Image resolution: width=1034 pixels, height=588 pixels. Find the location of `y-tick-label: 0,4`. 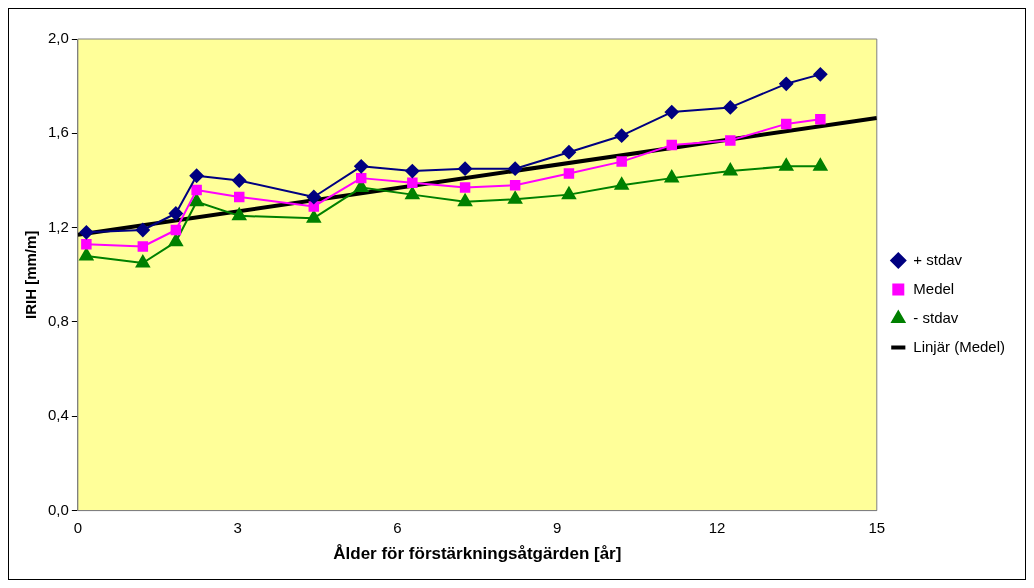

y-tick-label: 0,4 is located at coordinates (58, 415).